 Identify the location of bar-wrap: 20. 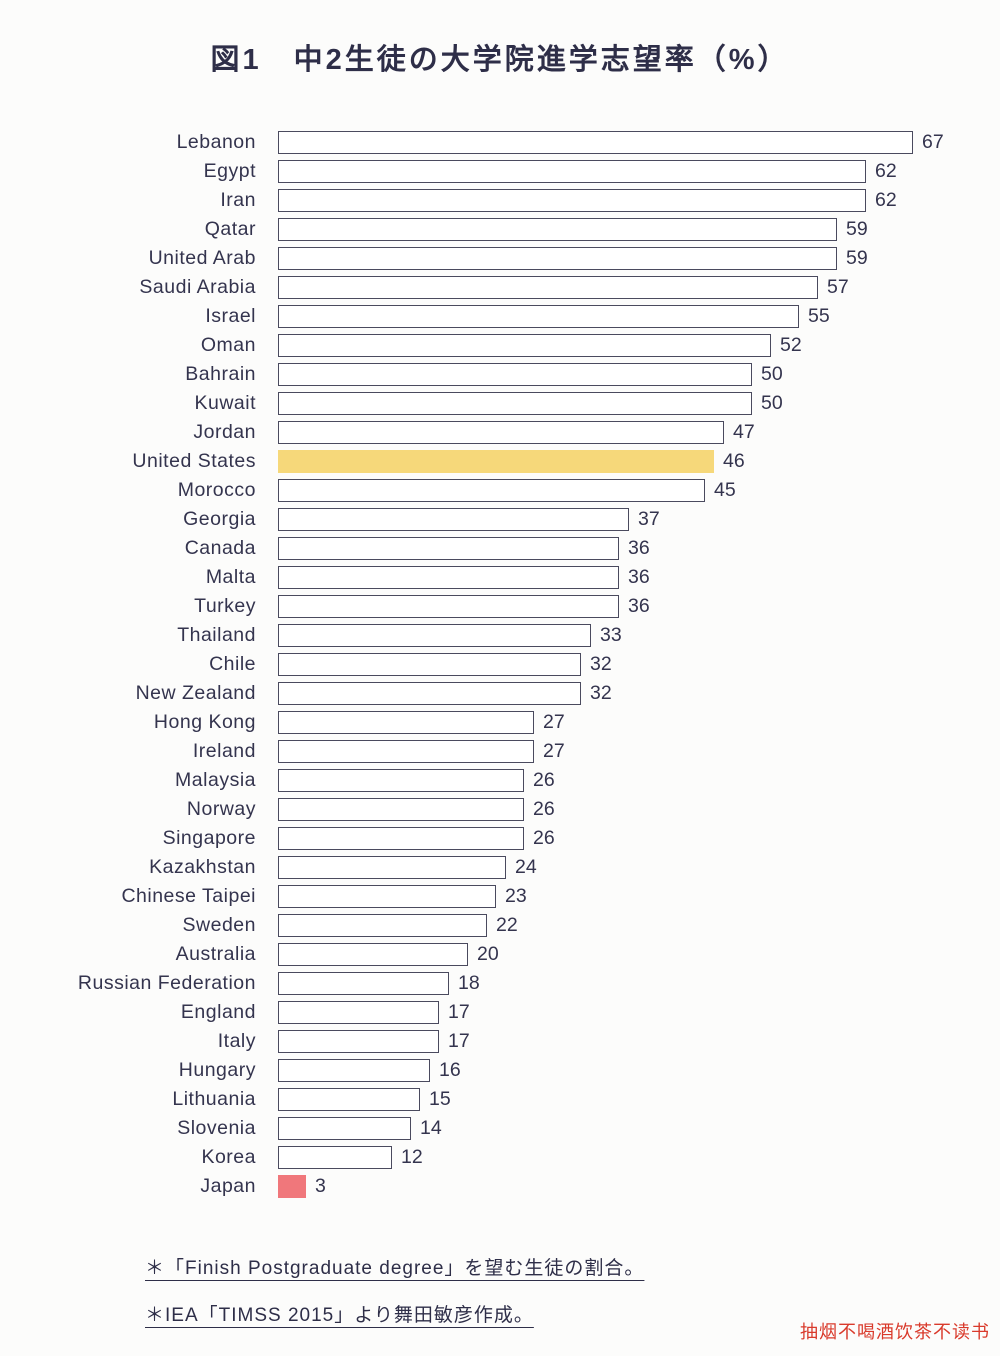
(388, 954).